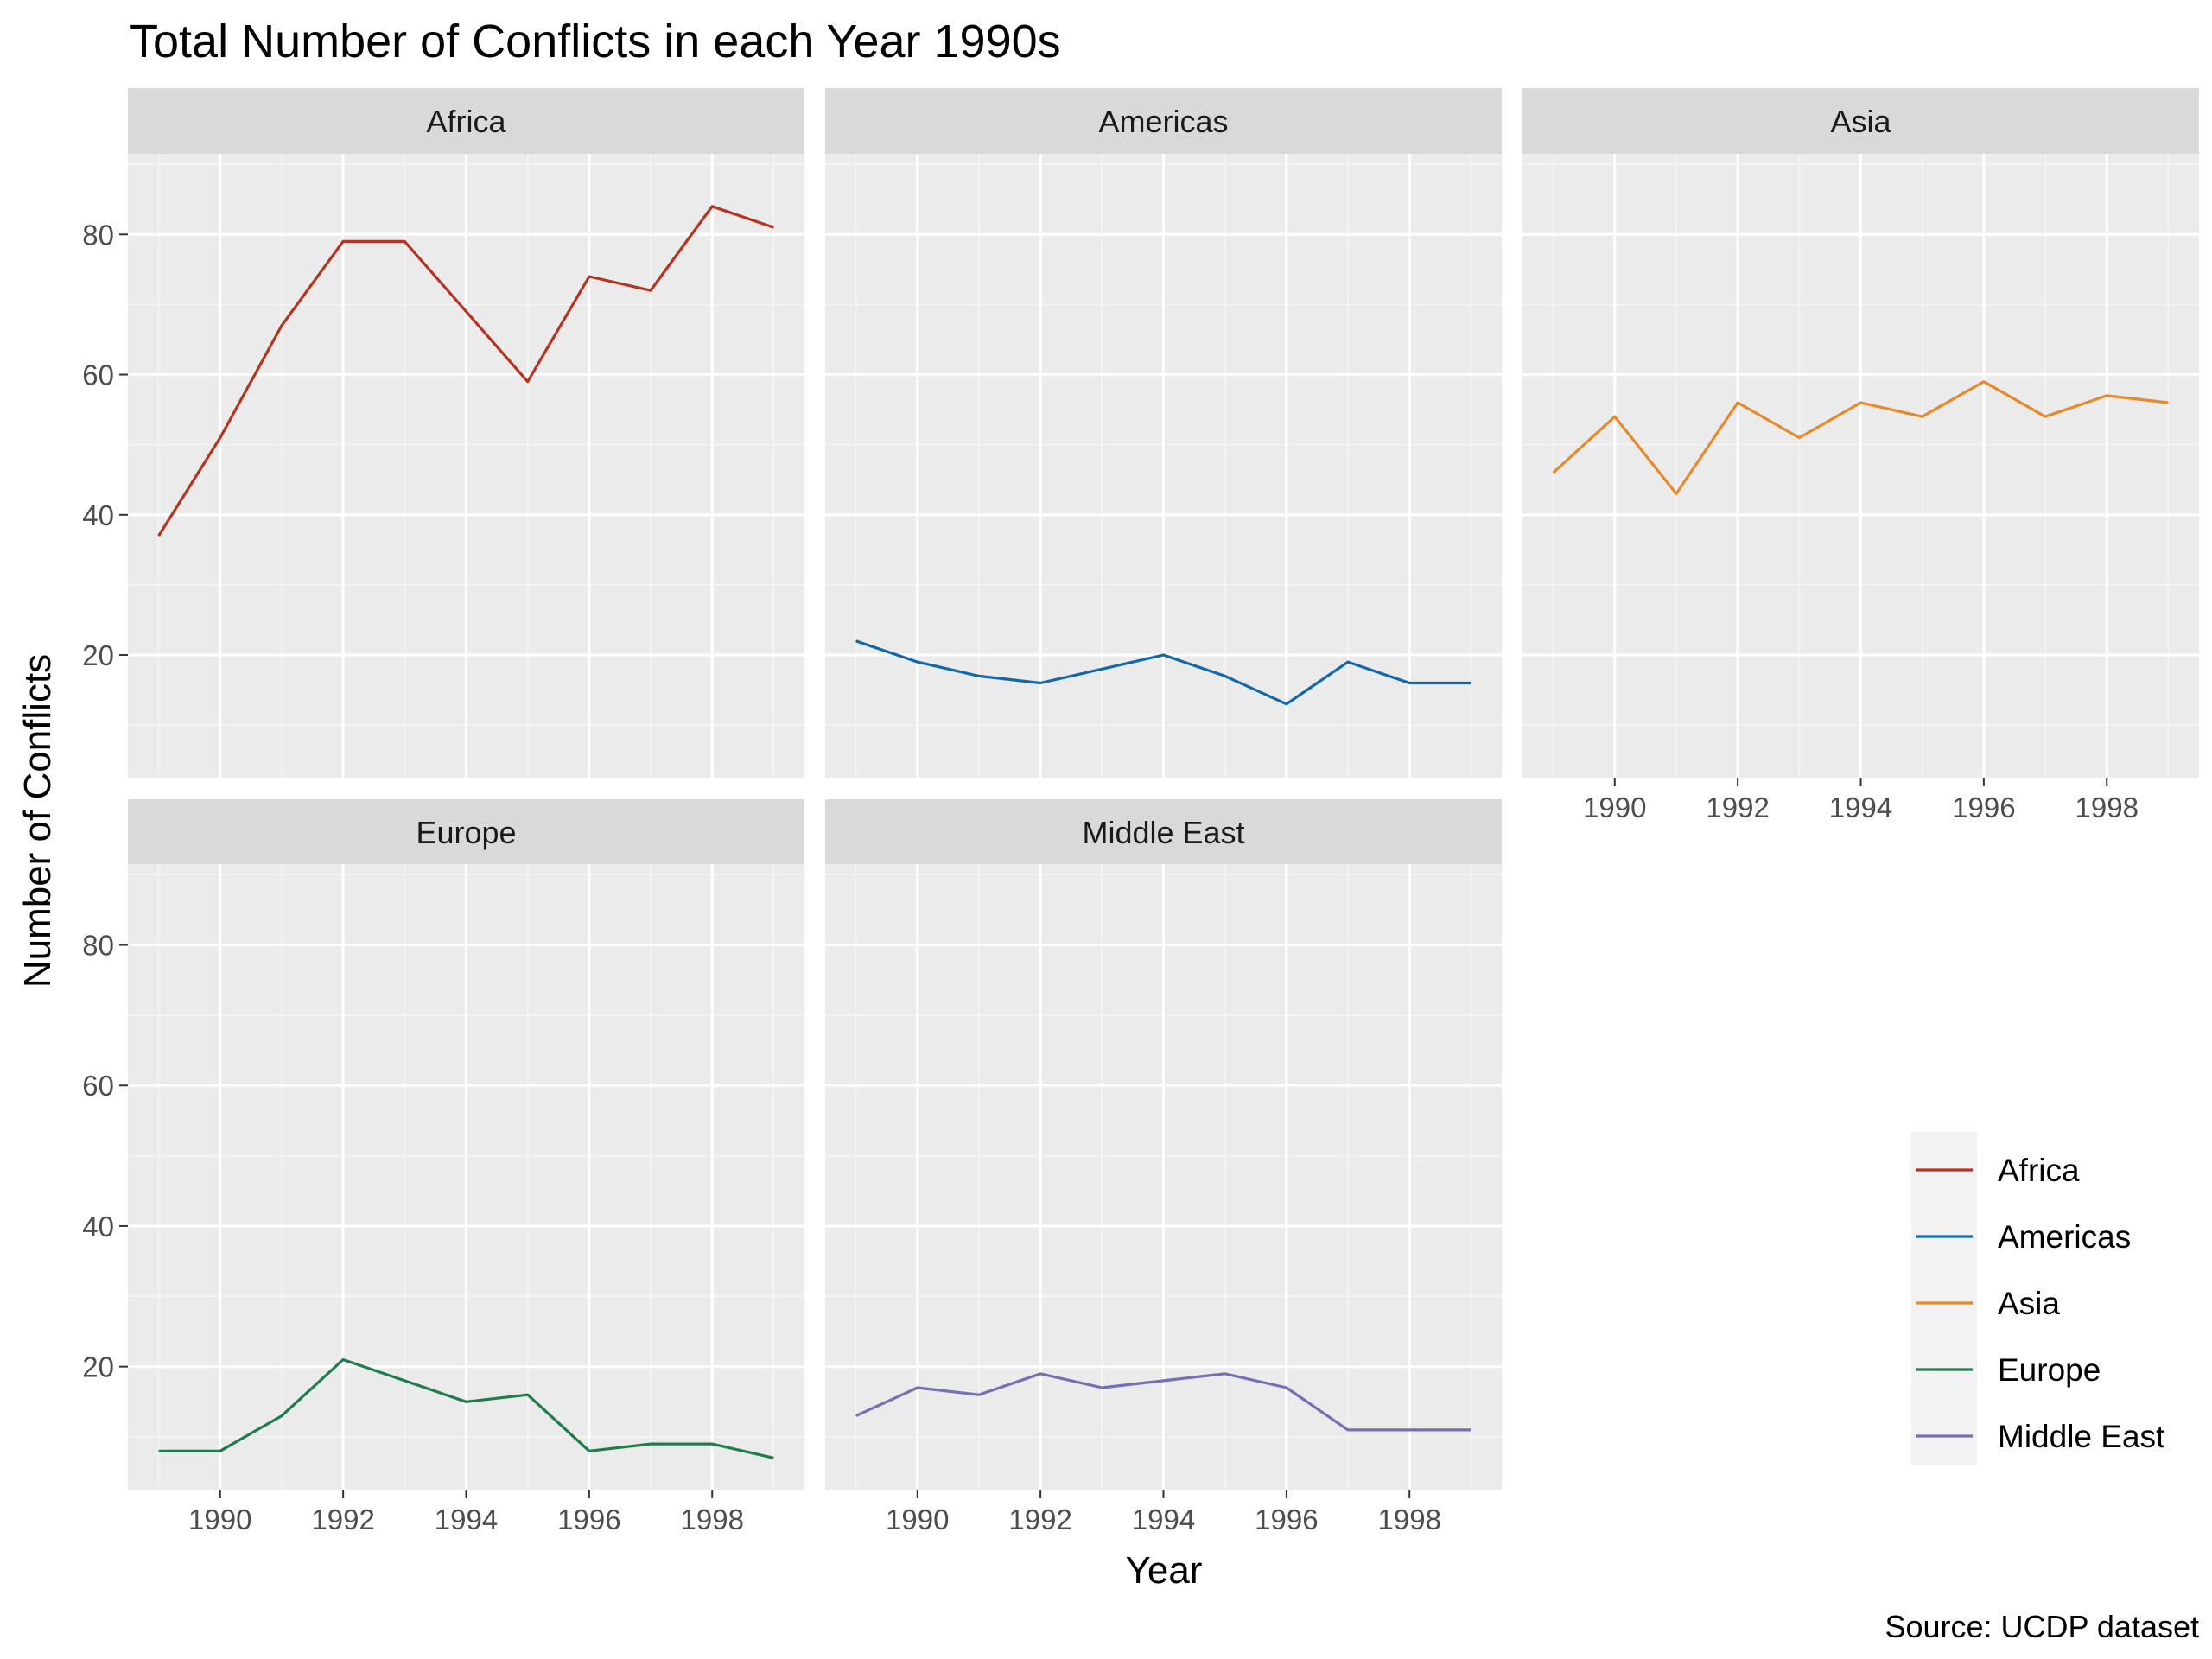 The image size is (2212, 1659). I want to click on legend-key-background, so click(1944, 1298).